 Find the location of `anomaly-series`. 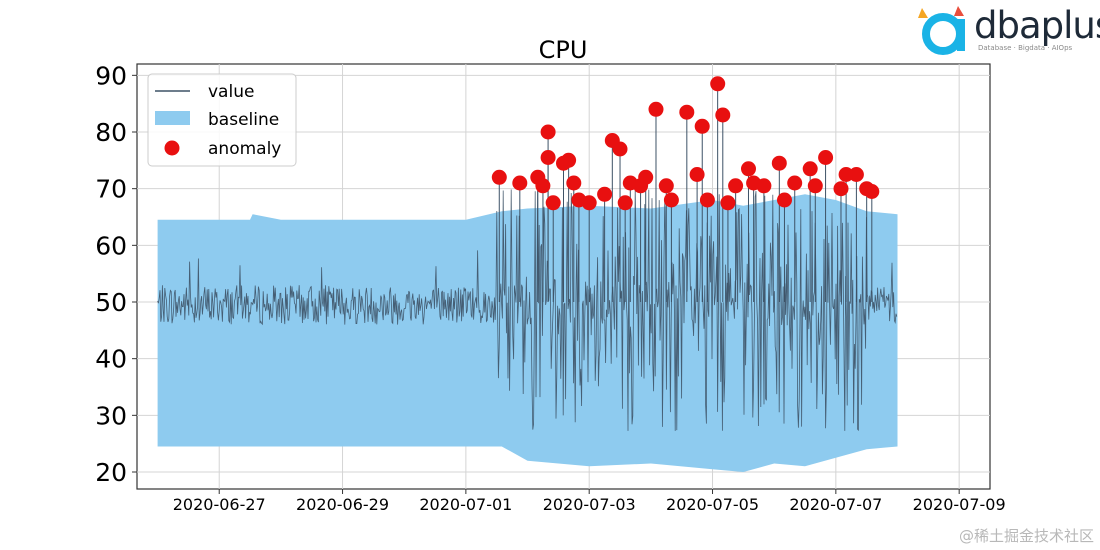

anomaly-series is located at coordinates (685, 189).